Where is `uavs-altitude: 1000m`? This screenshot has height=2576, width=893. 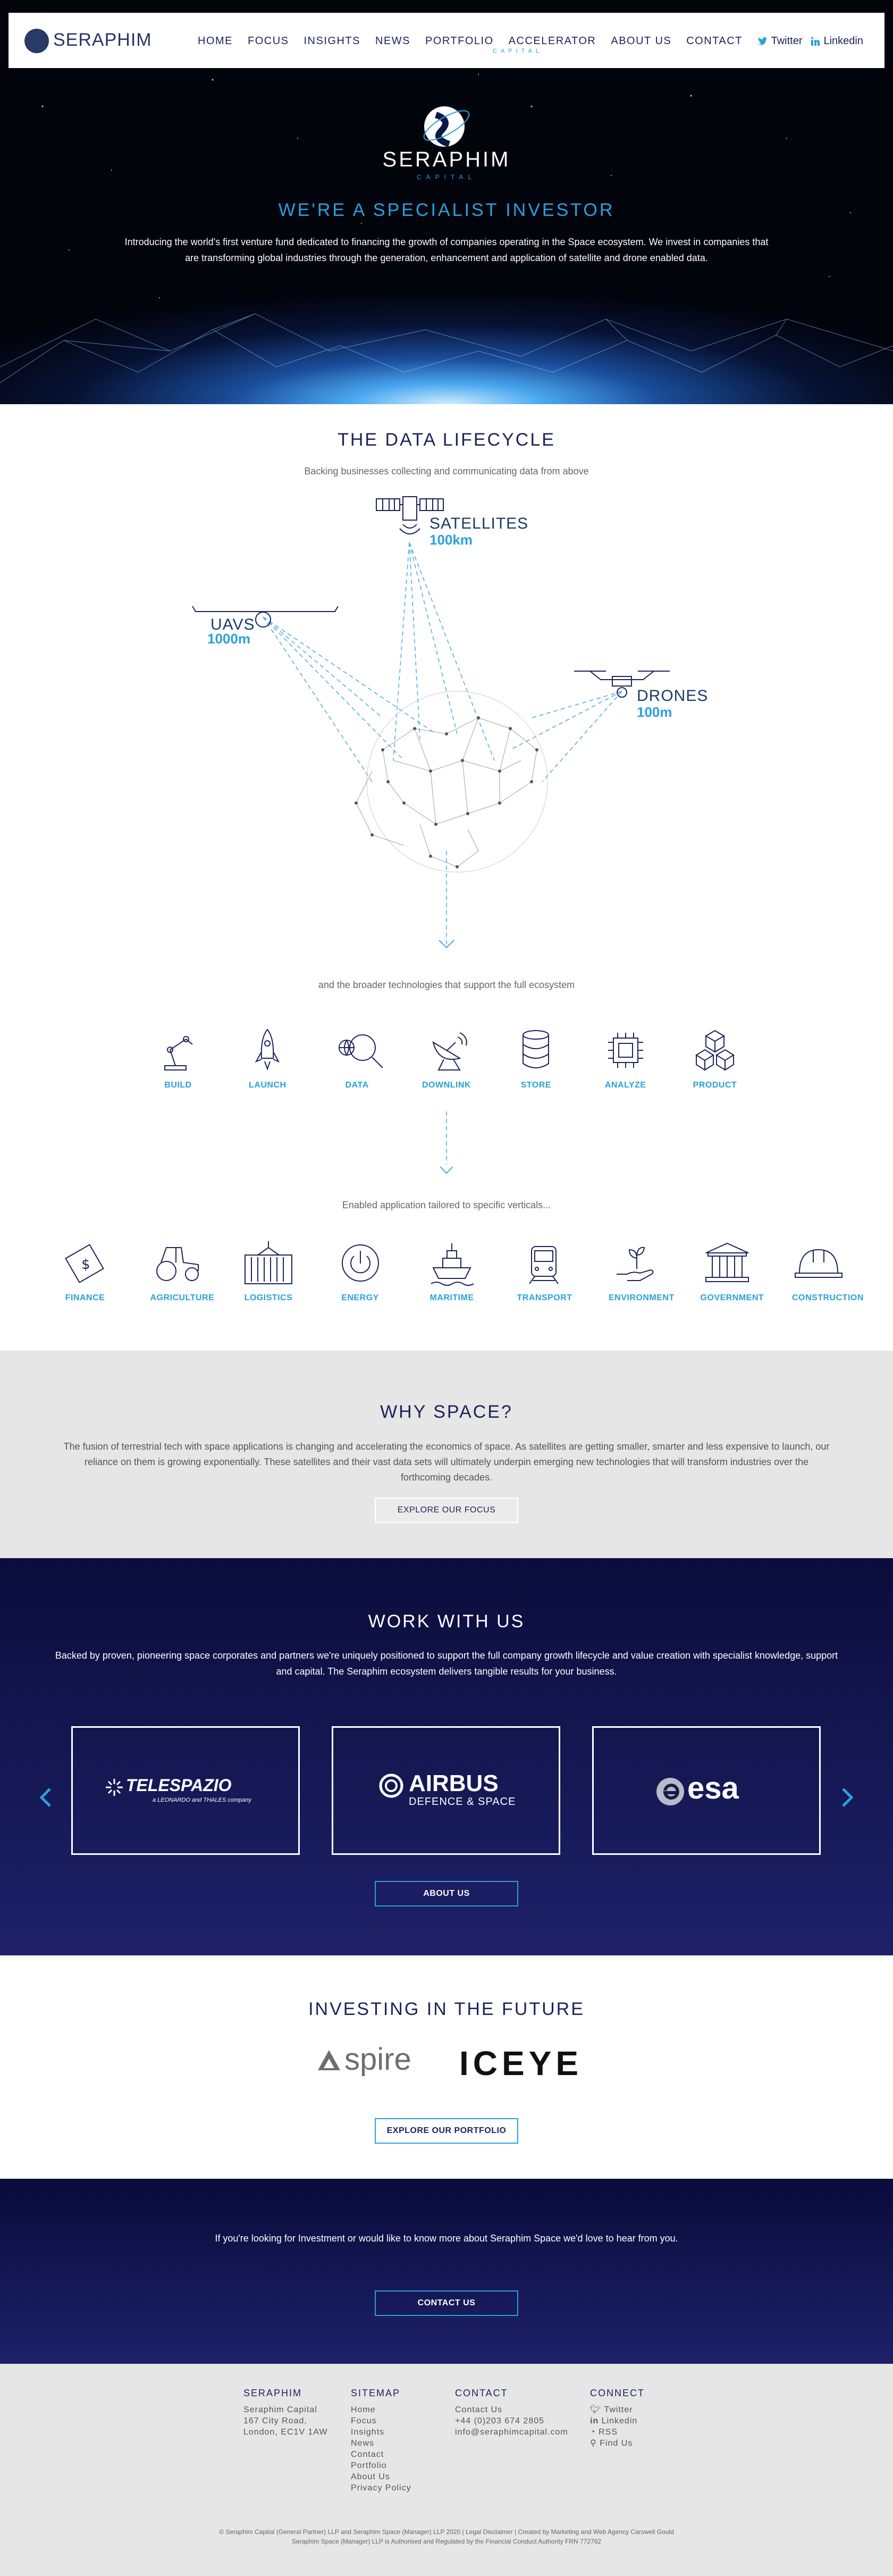 uavs-altitude: 1000m is located at coordinates (228, 639).